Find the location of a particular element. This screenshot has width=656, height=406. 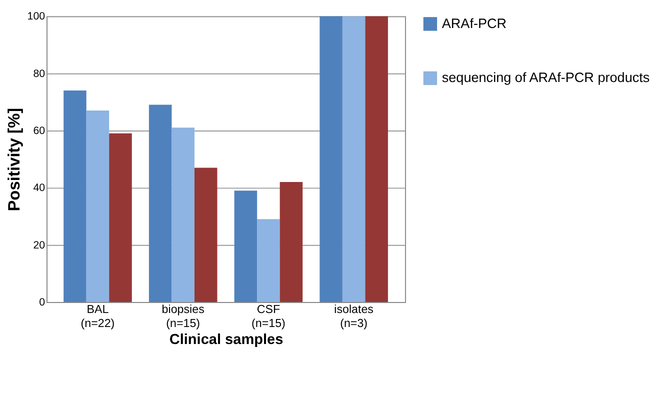

y-tick-label: 60 is located at coordinates (39, 130).